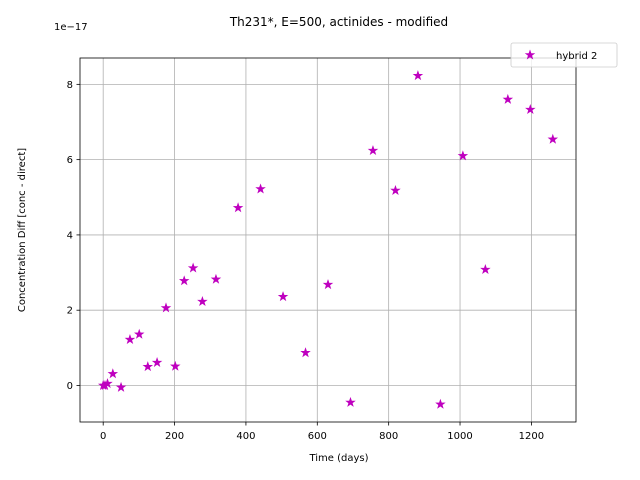 Image resolution: width=640 pixels, height=480 pixels. I want to click on y-axis-label: Concentration Diff [conc - direct], so click(22, 230).